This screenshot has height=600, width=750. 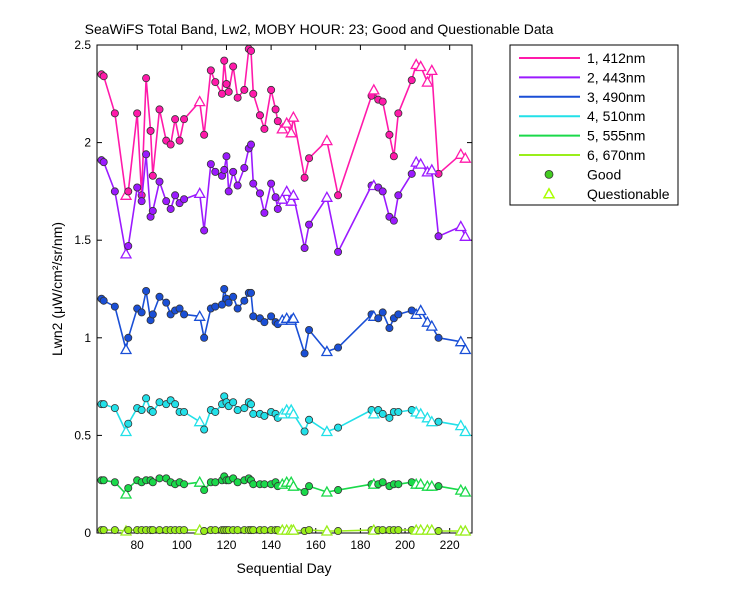 What do you see at coordinates (316, 545) in the screenshot?
I see `x-tick-label: 160` at bounding box center [316, 545].